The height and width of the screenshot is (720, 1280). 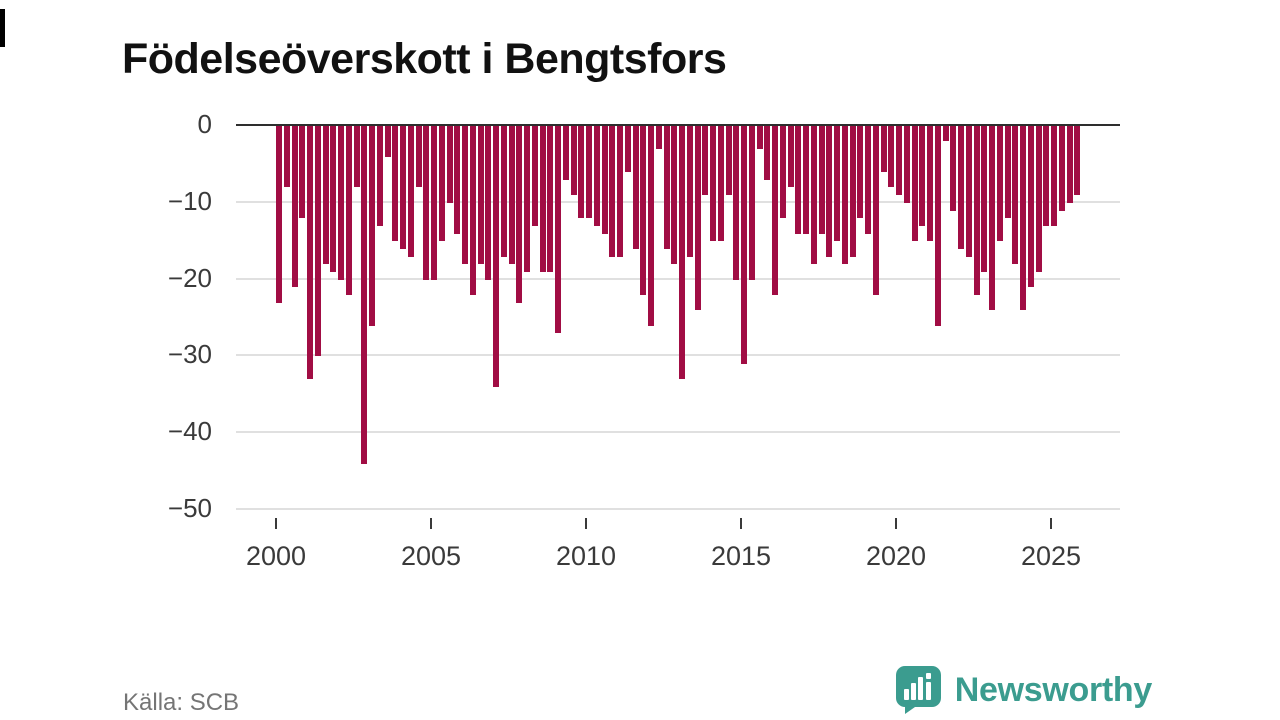 What do you see at coordinates (1051, 556) in the screenshot?
I see `x-axis-label: 2025` at bounding box center [1051, 556].